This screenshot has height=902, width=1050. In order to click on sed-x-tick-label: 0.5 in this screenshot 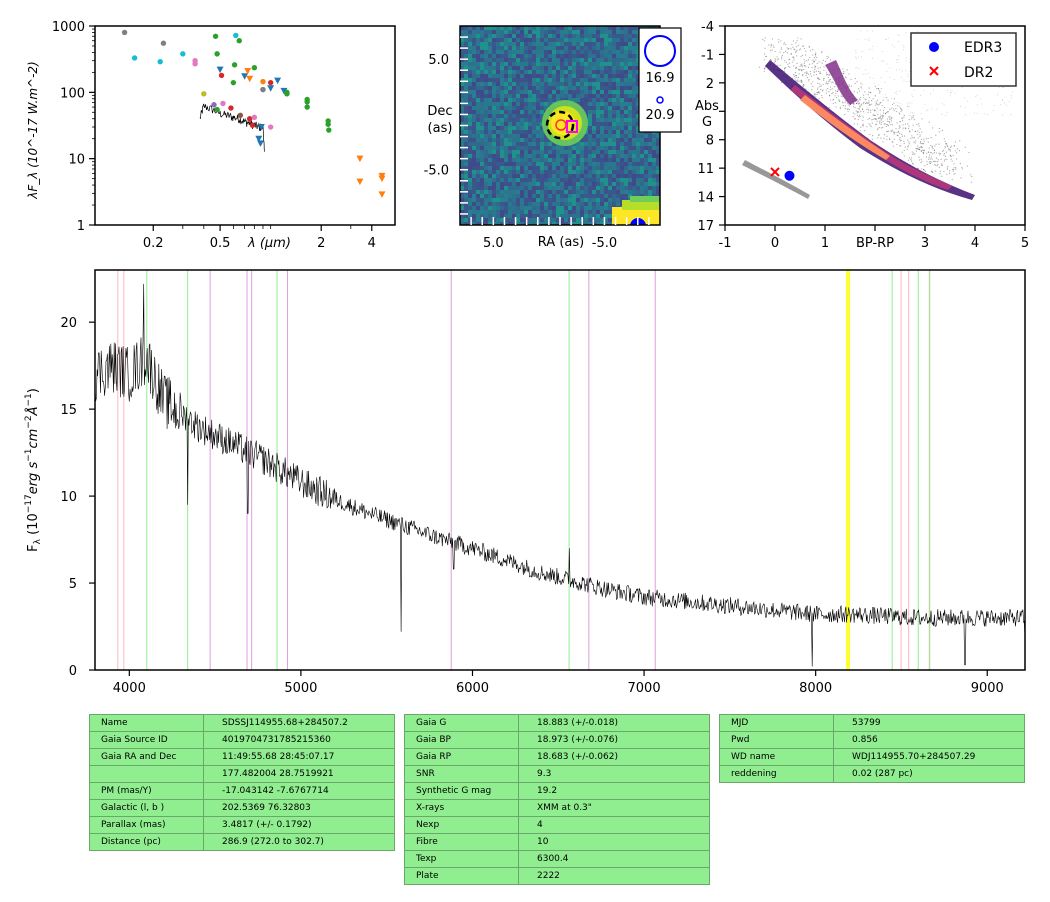, I will do `click(220, 243)`.